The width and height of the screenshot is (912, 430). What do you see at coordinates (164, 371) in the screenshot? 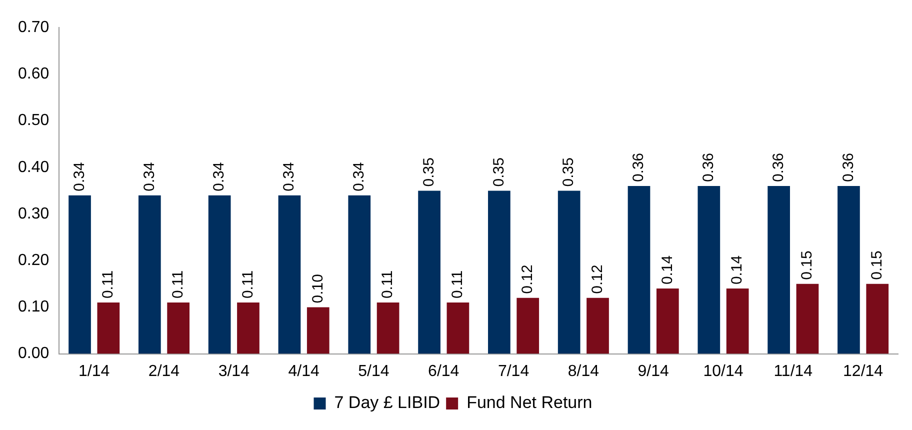
I see `x-tick-label: 2/14` at bounding box center [164, 371].